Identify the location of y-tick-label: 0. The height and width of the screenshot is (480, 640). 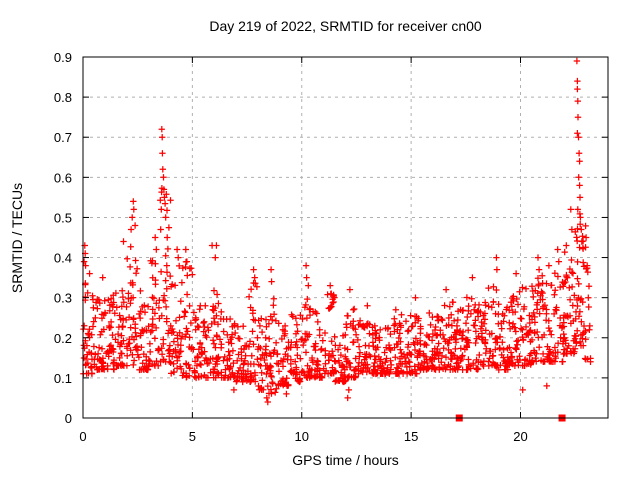
(68, 418).